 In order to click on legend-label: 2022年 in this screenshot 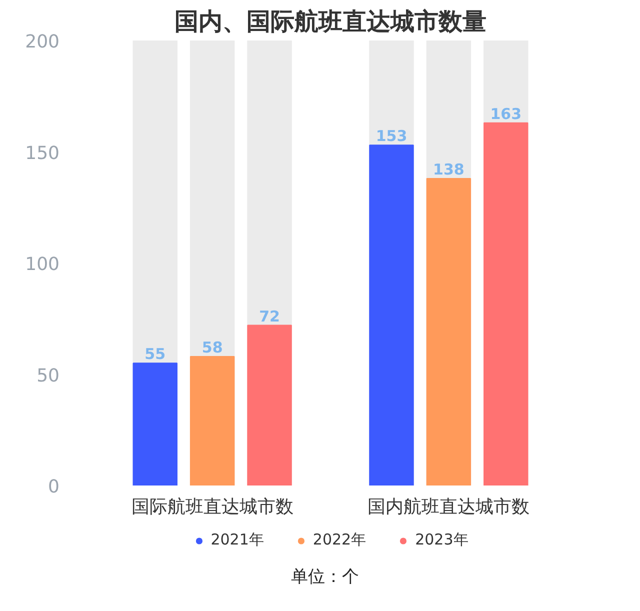, I will do `click(339, 540)`.